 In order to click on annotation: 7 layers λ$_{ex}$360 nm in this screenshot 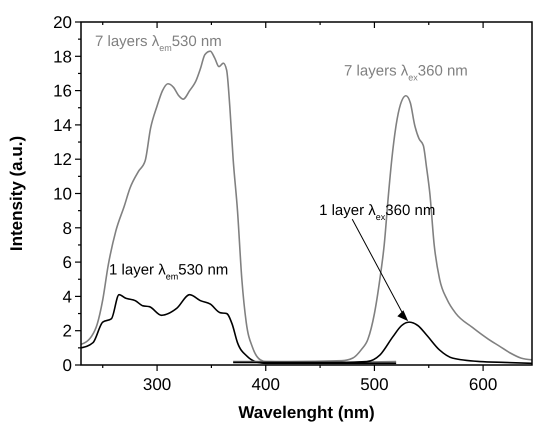, I will do `click(406, 72)`.